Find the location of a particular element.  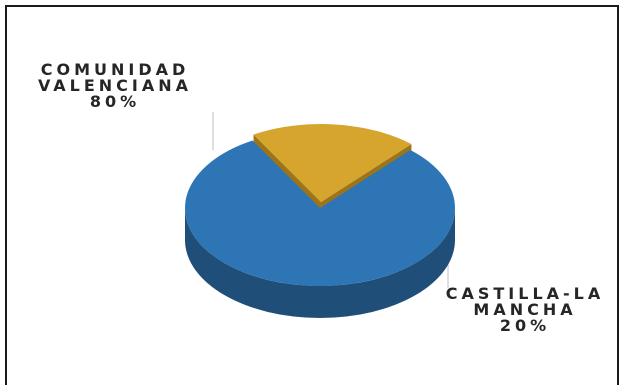

label-line-2: VALENCIANA is located at coordinates (115, 85).